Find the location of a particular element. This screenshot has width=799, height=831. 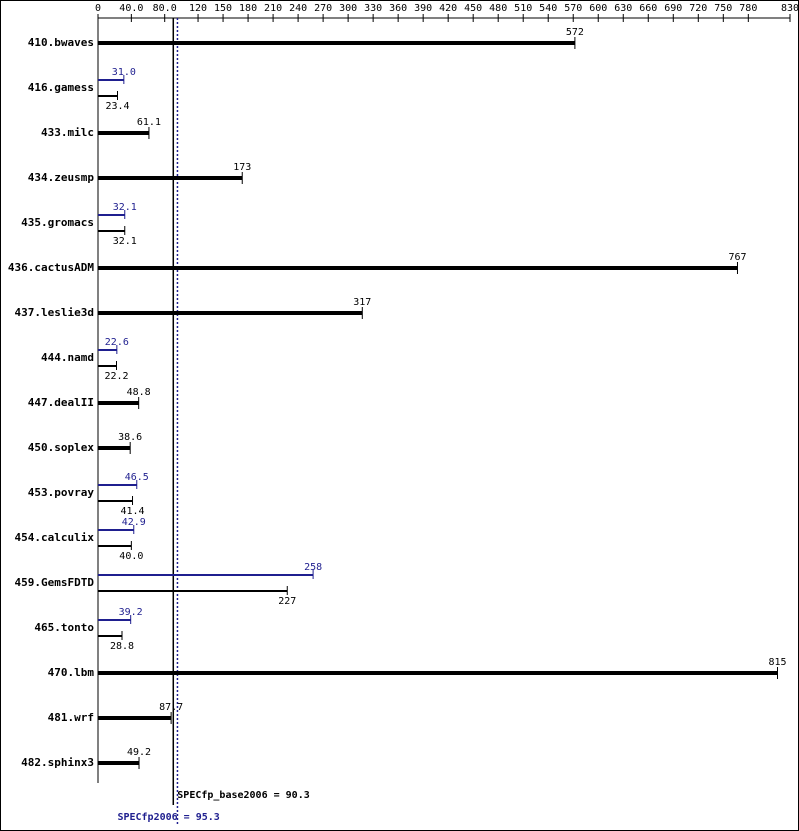

value-label: 28.8 is located at coordinates (122, 646).